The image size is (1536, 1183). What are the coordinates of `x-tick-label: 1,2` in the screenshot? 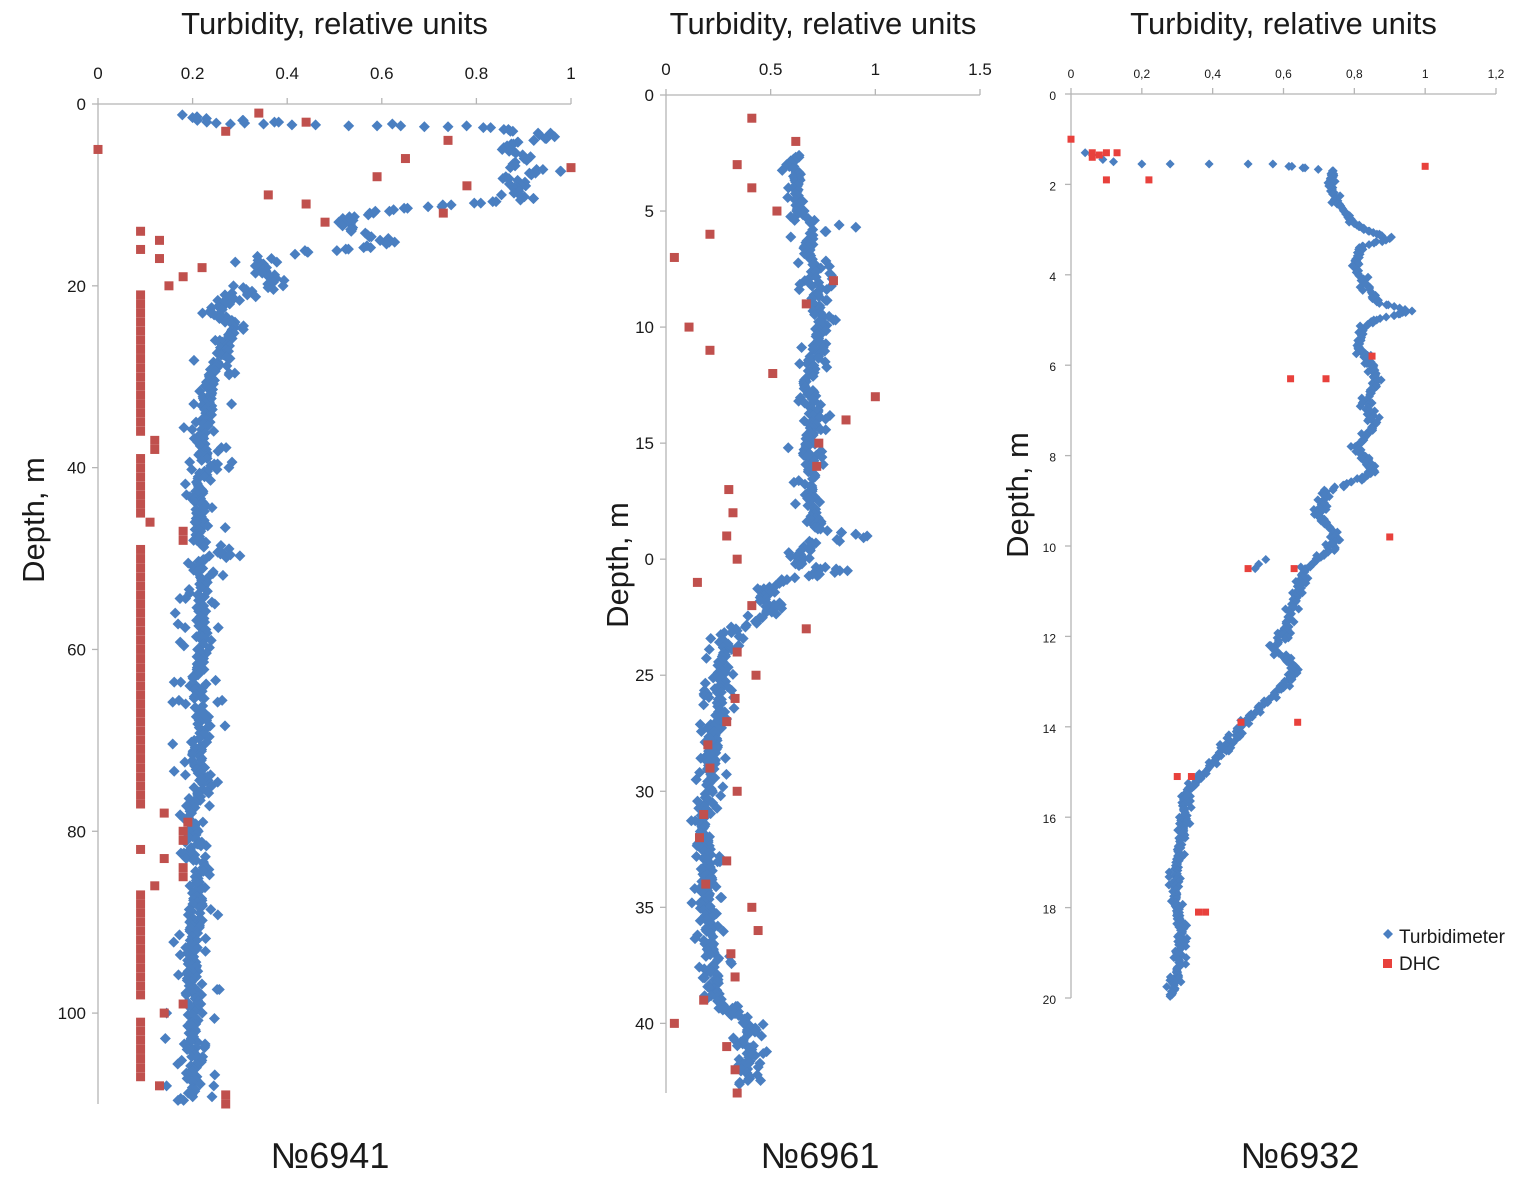 It's located at (1496, 74).